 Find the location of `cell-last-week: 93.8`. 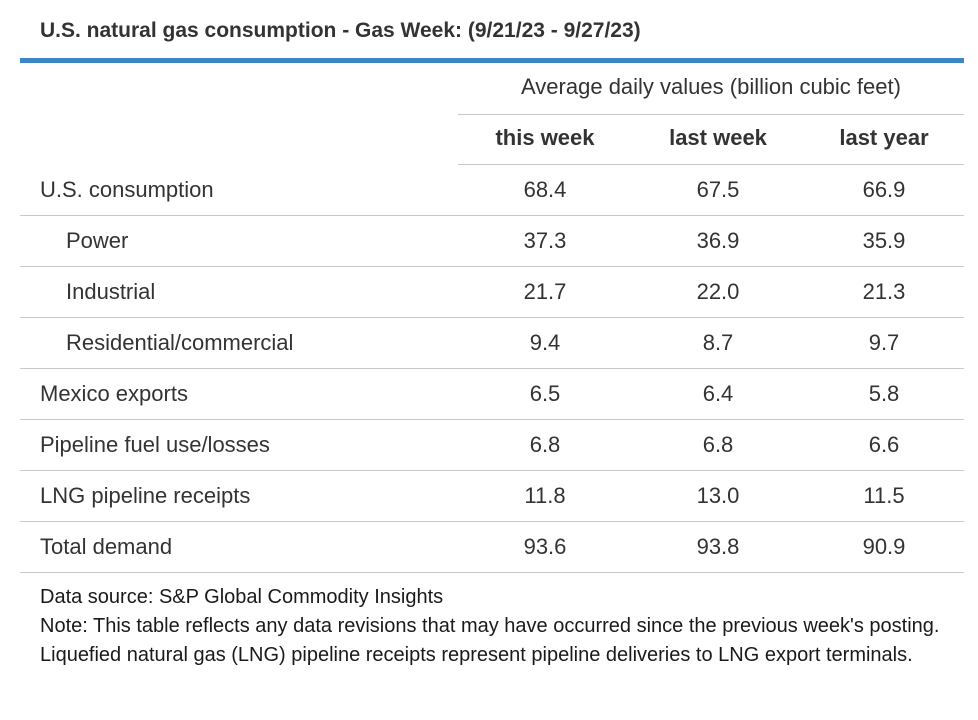

cell-last-week: 93.8 is located at coordinates (718, 546).